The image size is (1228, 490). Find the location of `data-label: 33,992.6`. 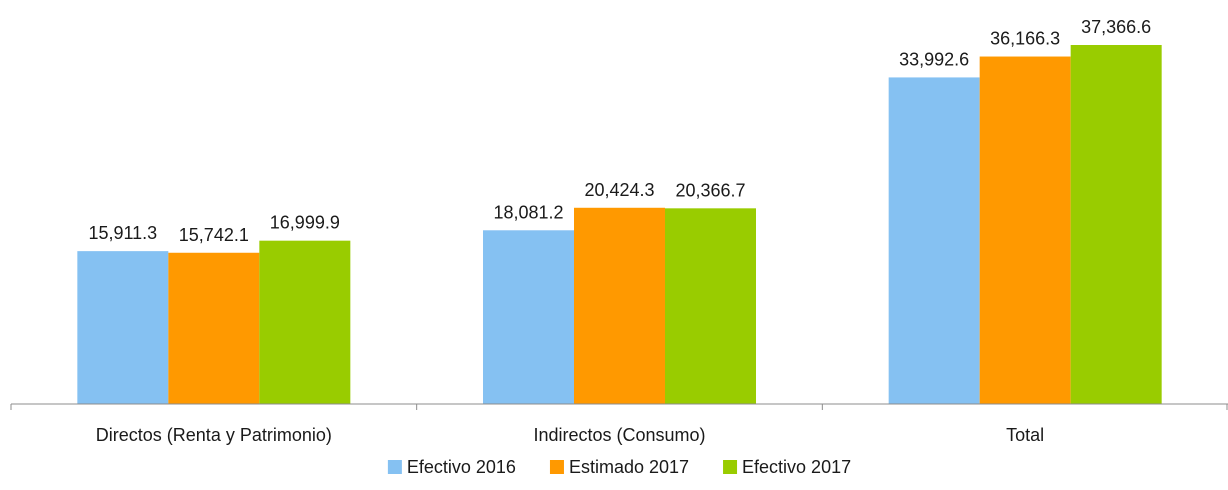

data-label: 33,992.6 is located at coordinates (934, 59).